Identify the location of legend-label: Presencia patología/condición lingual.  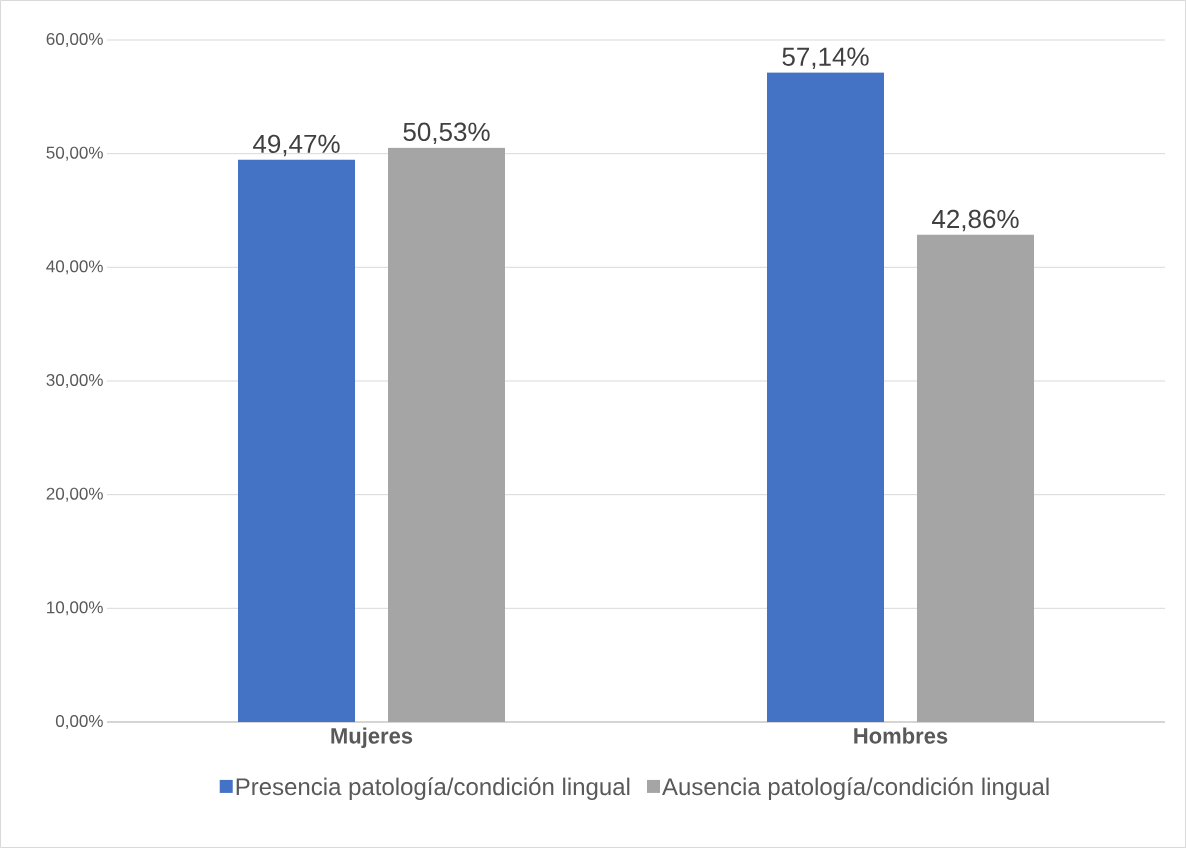
(433, 788).